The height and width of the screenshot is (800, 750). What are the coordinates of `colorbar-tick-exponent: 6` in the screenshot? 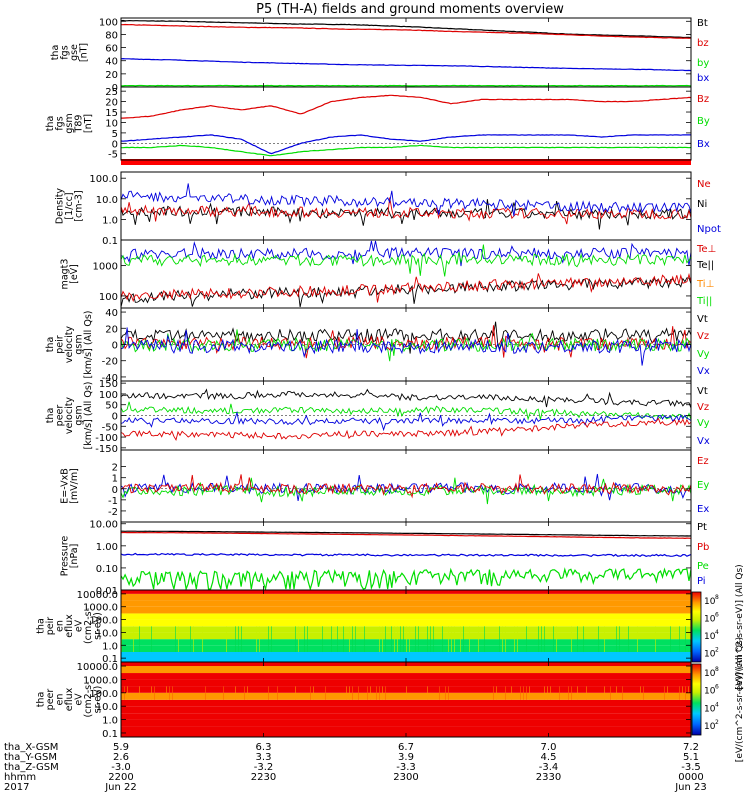 It's located at (717, 614).